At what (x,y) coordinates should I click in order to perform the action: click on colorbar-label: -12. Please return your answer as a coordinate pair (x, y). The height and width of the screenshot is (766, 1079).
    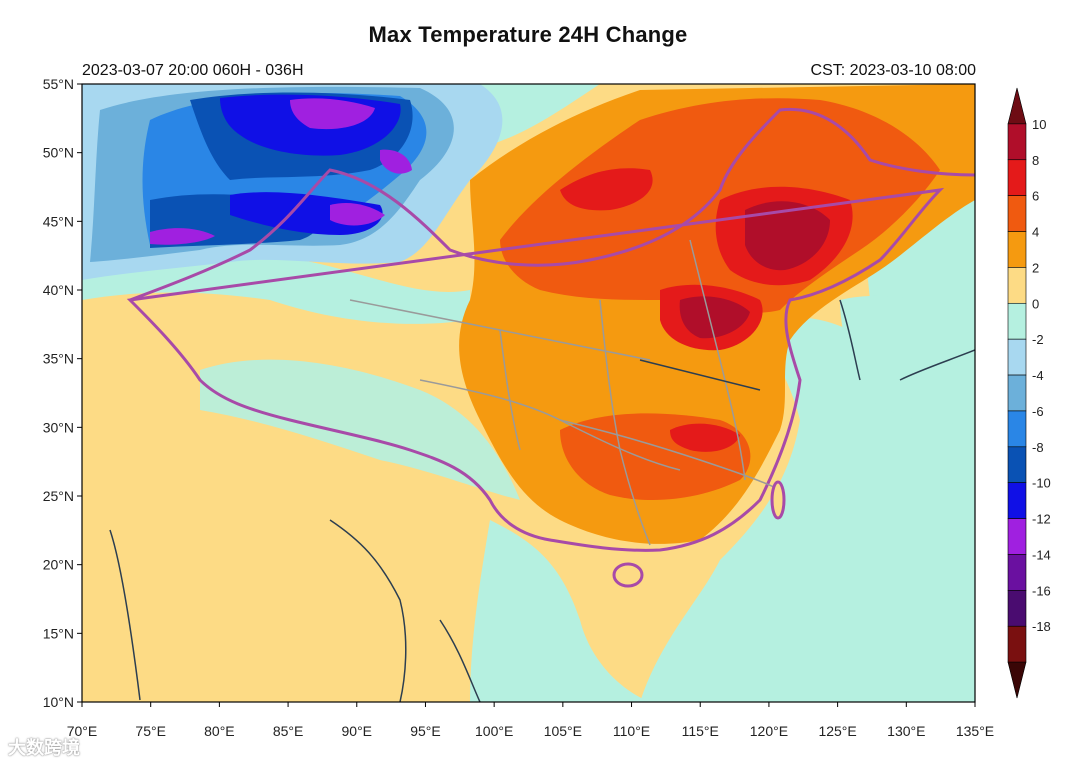
    Looking at the image, I should click on (1041, 519).